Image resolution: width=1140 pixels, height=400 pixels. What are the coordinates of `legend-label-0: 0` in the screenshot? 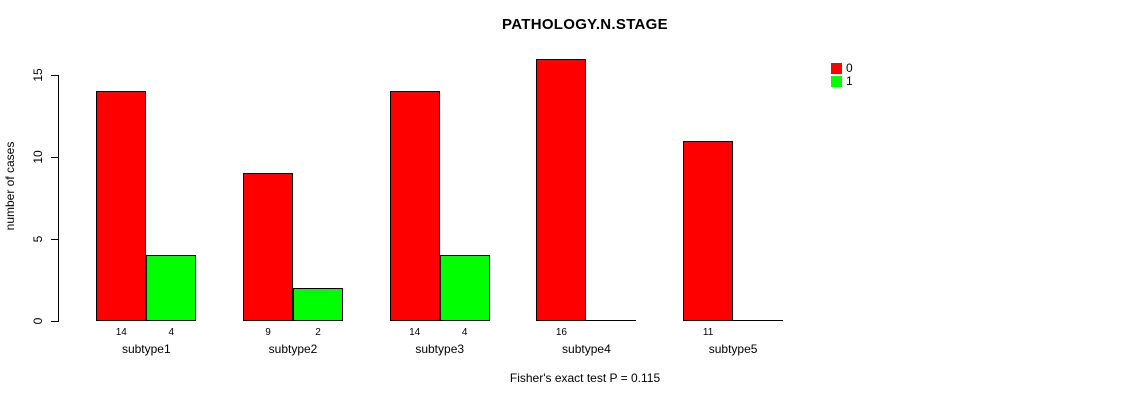 It's located at (849, 68).